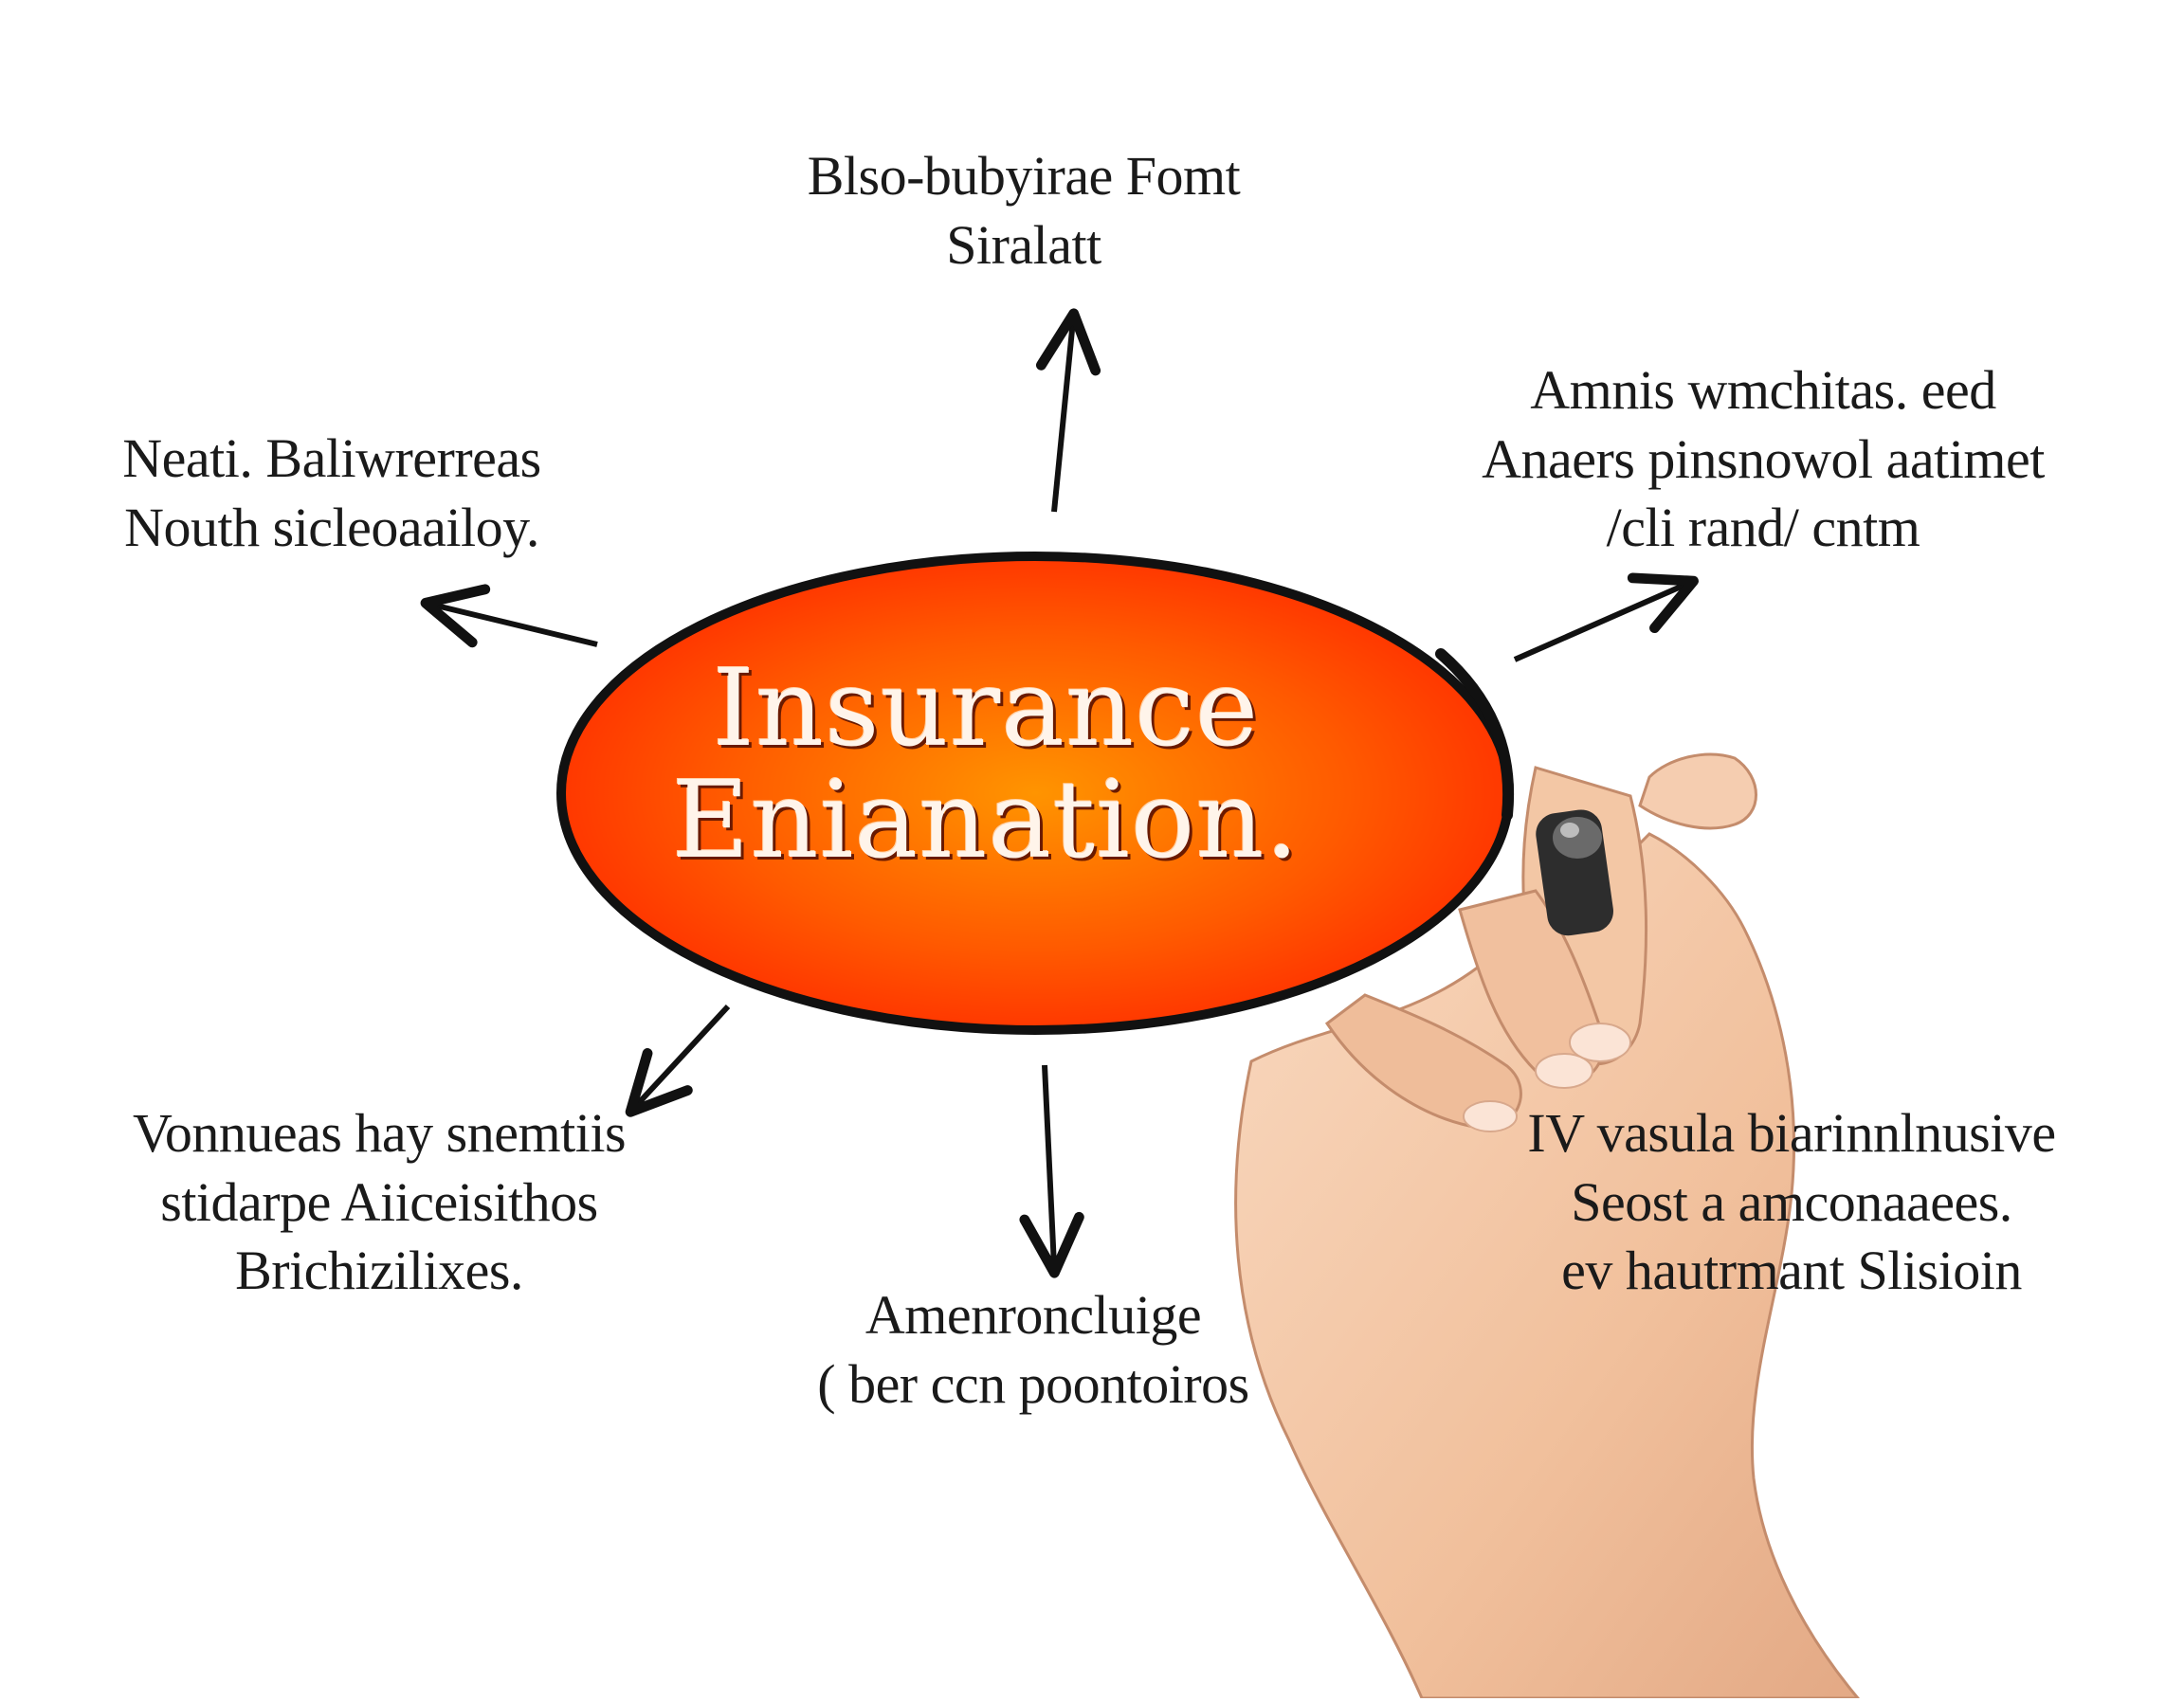 This screenshot has width=2184, height=1702. Describe the element at coordinates (331, 458) in the screenshot. I see `node-left-line-1: Neati. Baliwrerreas` at that location.